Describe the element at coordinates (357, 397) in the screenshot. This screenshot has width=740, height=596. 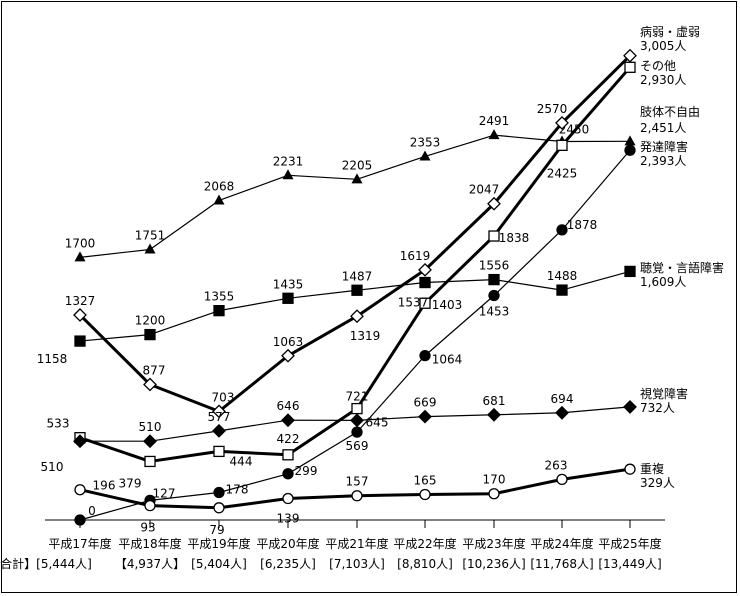
I see `series-2-value-label: 721` at that location.